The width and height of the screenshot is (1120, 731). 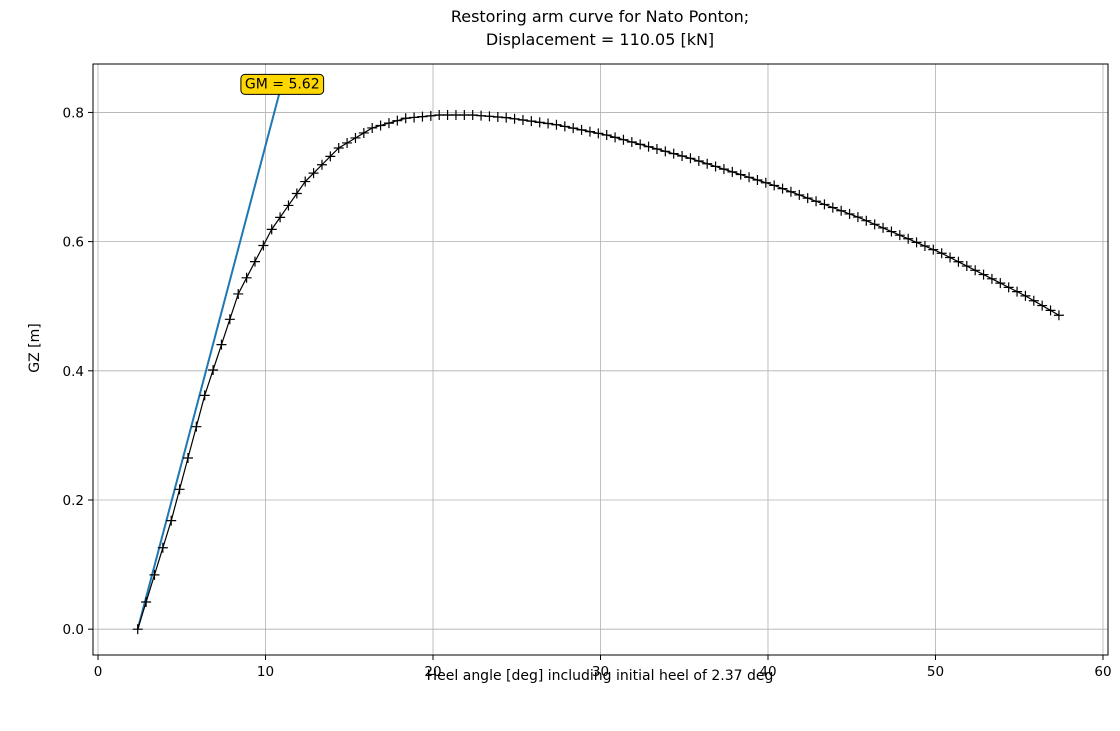 What do you see at coordinates (73, 501) in the screenshot?
I see `y-tick-label: 0.2` at bounding box center [73, 501].